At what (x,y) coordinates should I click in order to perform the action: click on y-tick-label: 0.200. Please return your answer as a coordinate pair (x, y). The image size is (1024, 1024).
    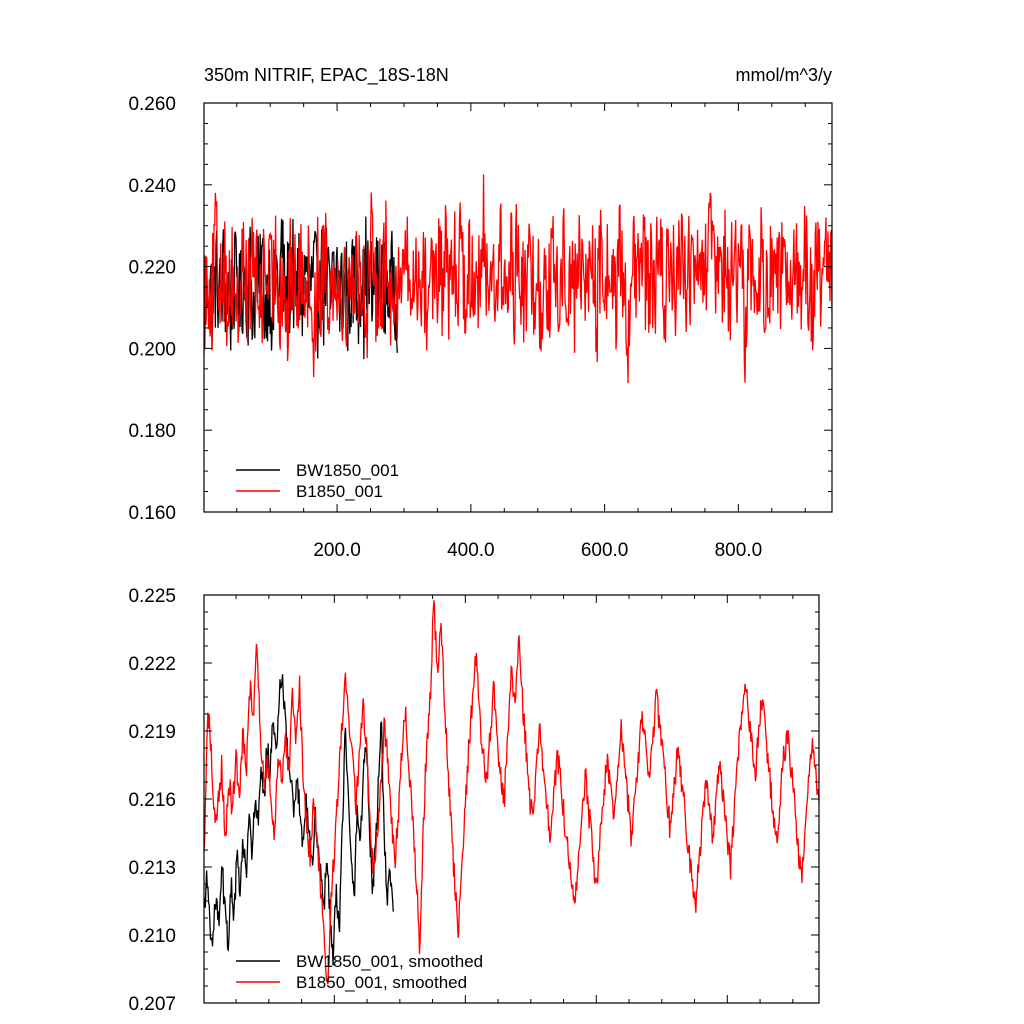
    Looking at the image, I should click on (152, 349).